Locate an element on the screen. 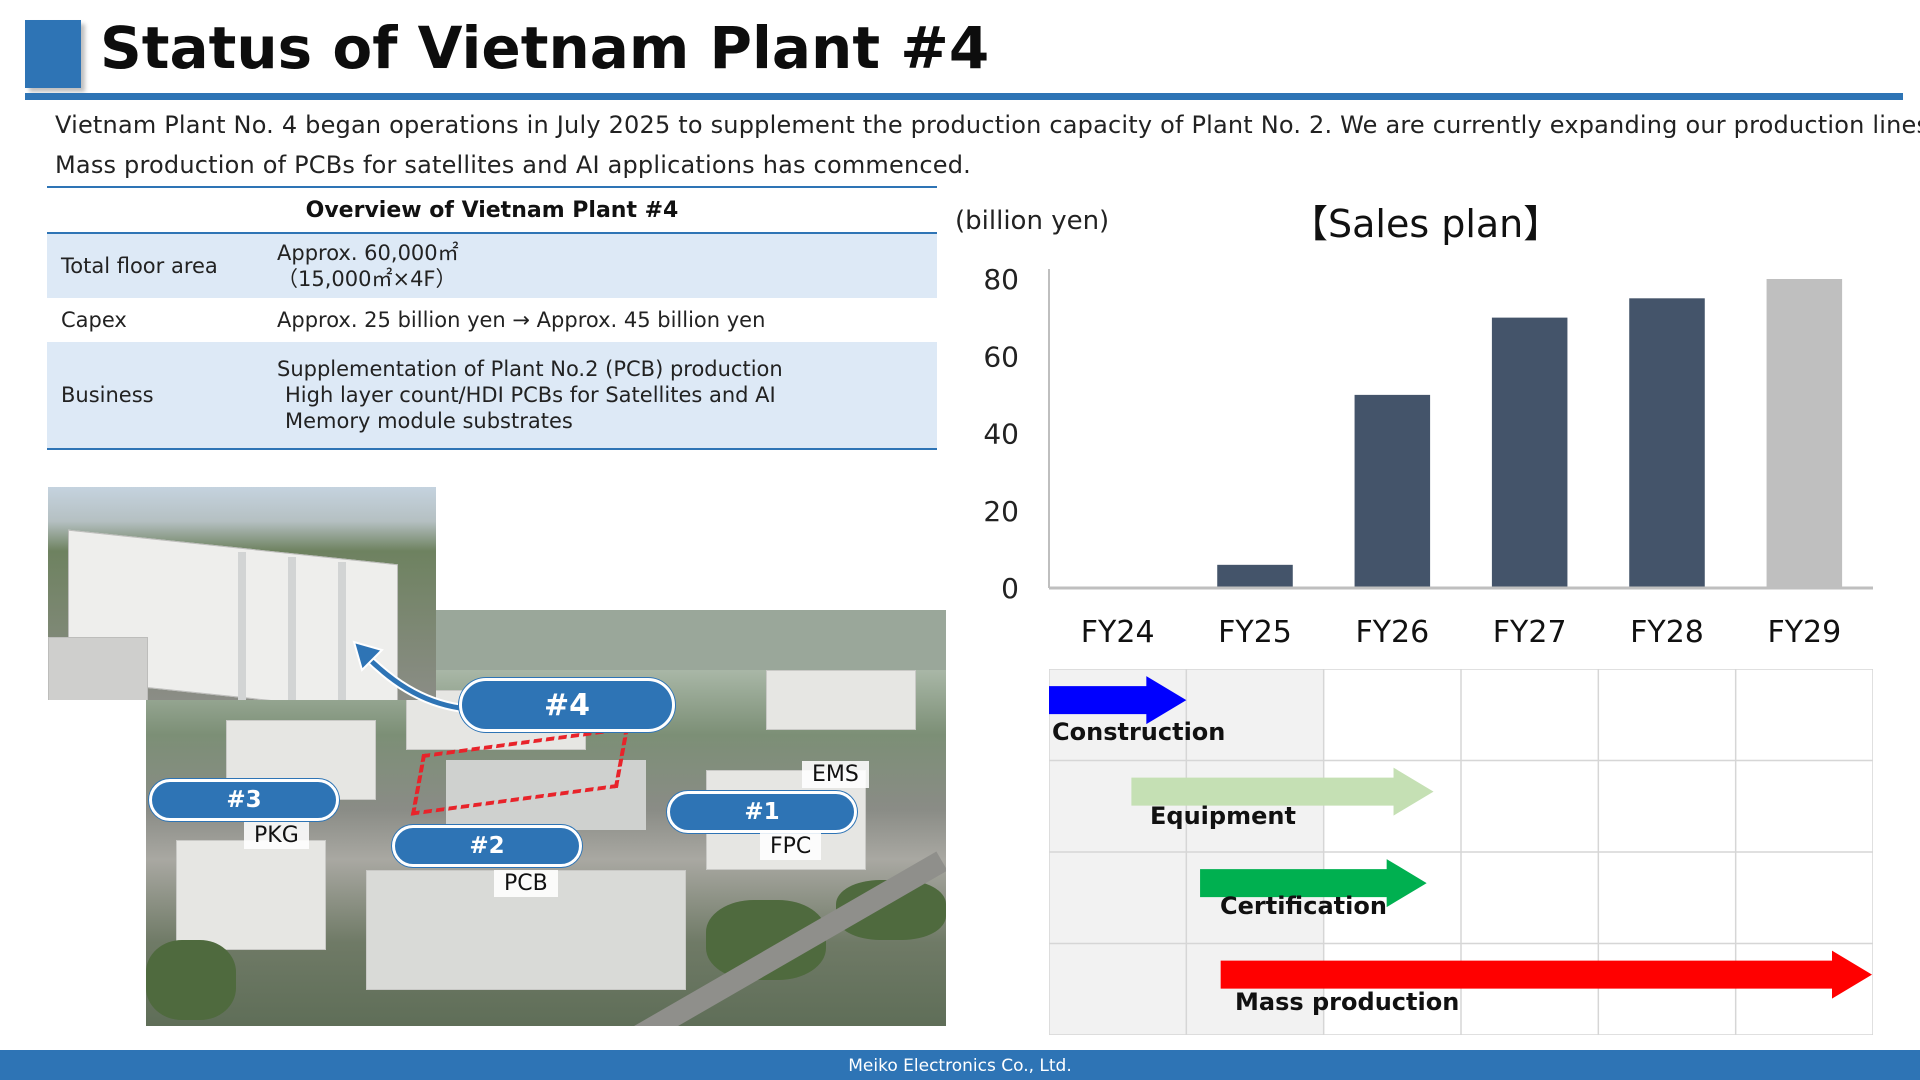  fpc-tag: FPC is located at coordinates (791, 846).